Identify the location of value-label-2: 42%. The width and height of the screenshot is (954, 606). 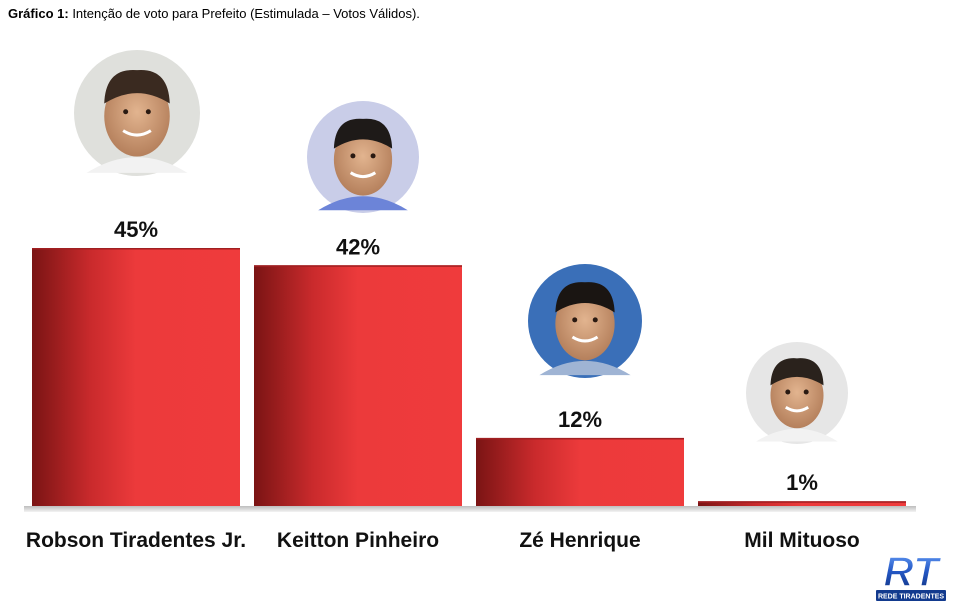
(358, 246).